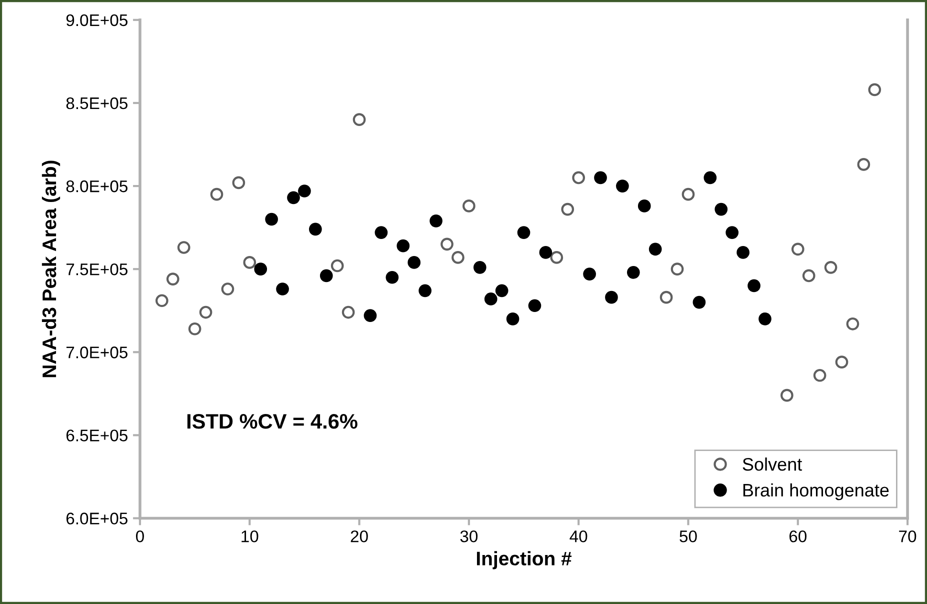 The image size is (927, 604). What do you see at coordinates (772, 464) in the screenshot?
I see `legend-label: Solvent` at bounding box center [772, 464].